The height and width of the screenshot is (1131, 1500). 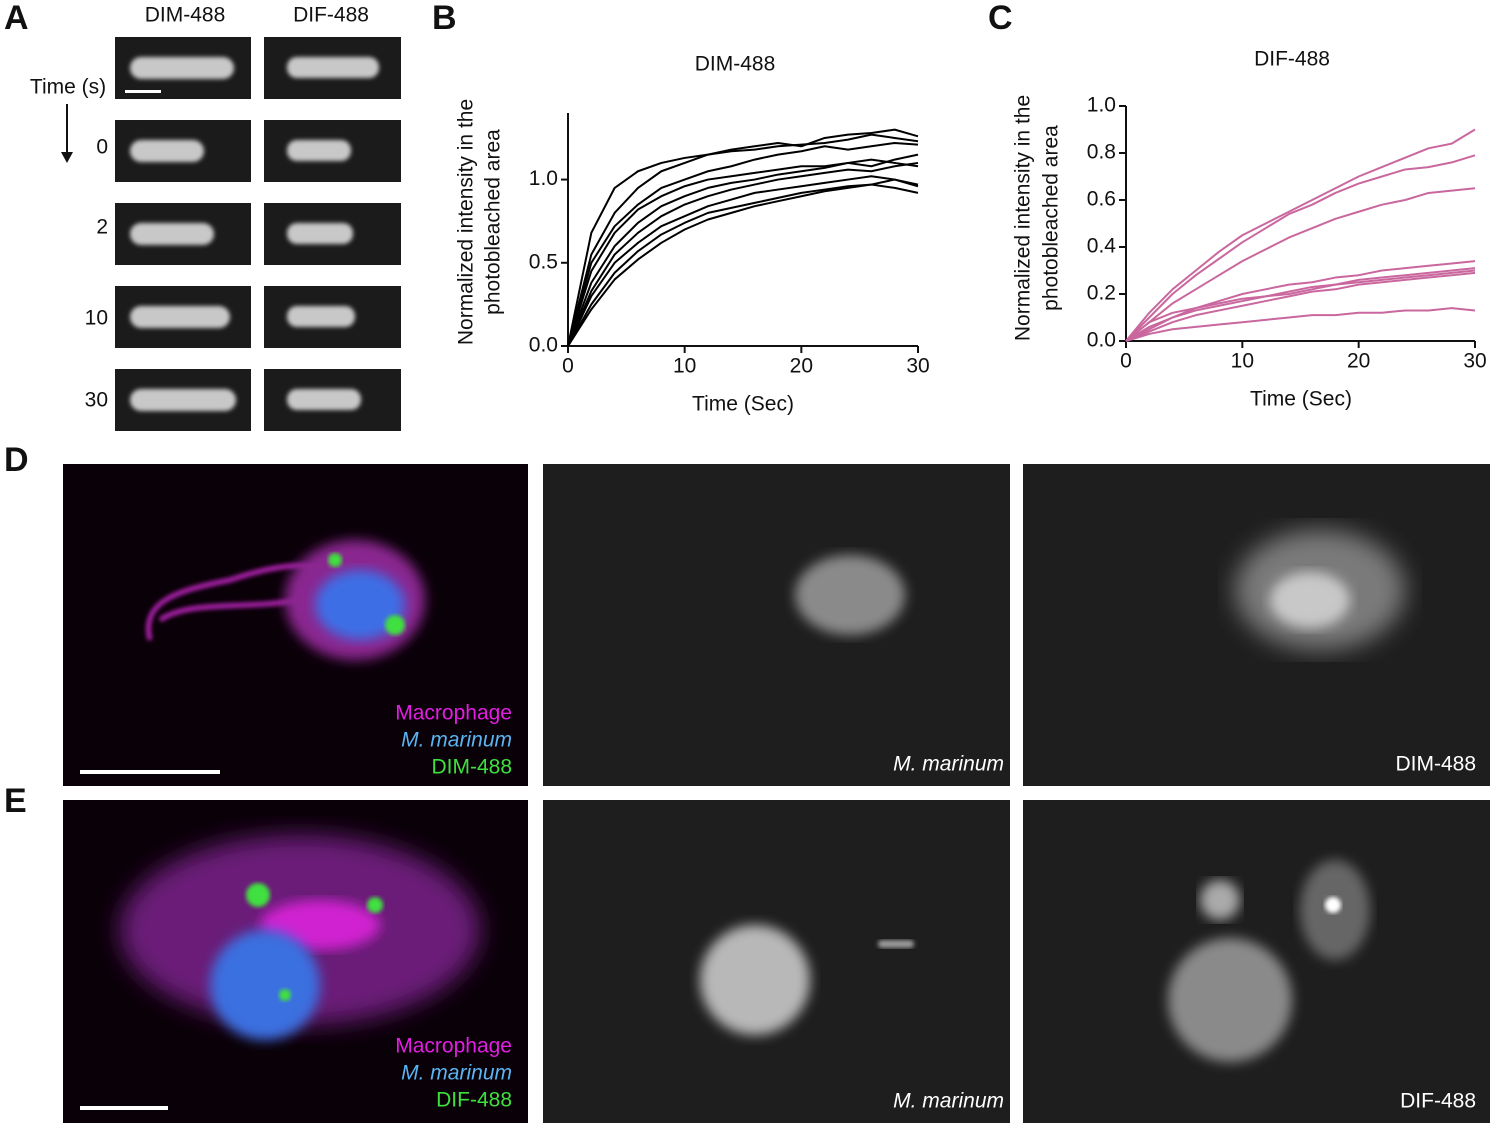 I want to click on chart-title: DIM-488, so click(x=735, y=64).